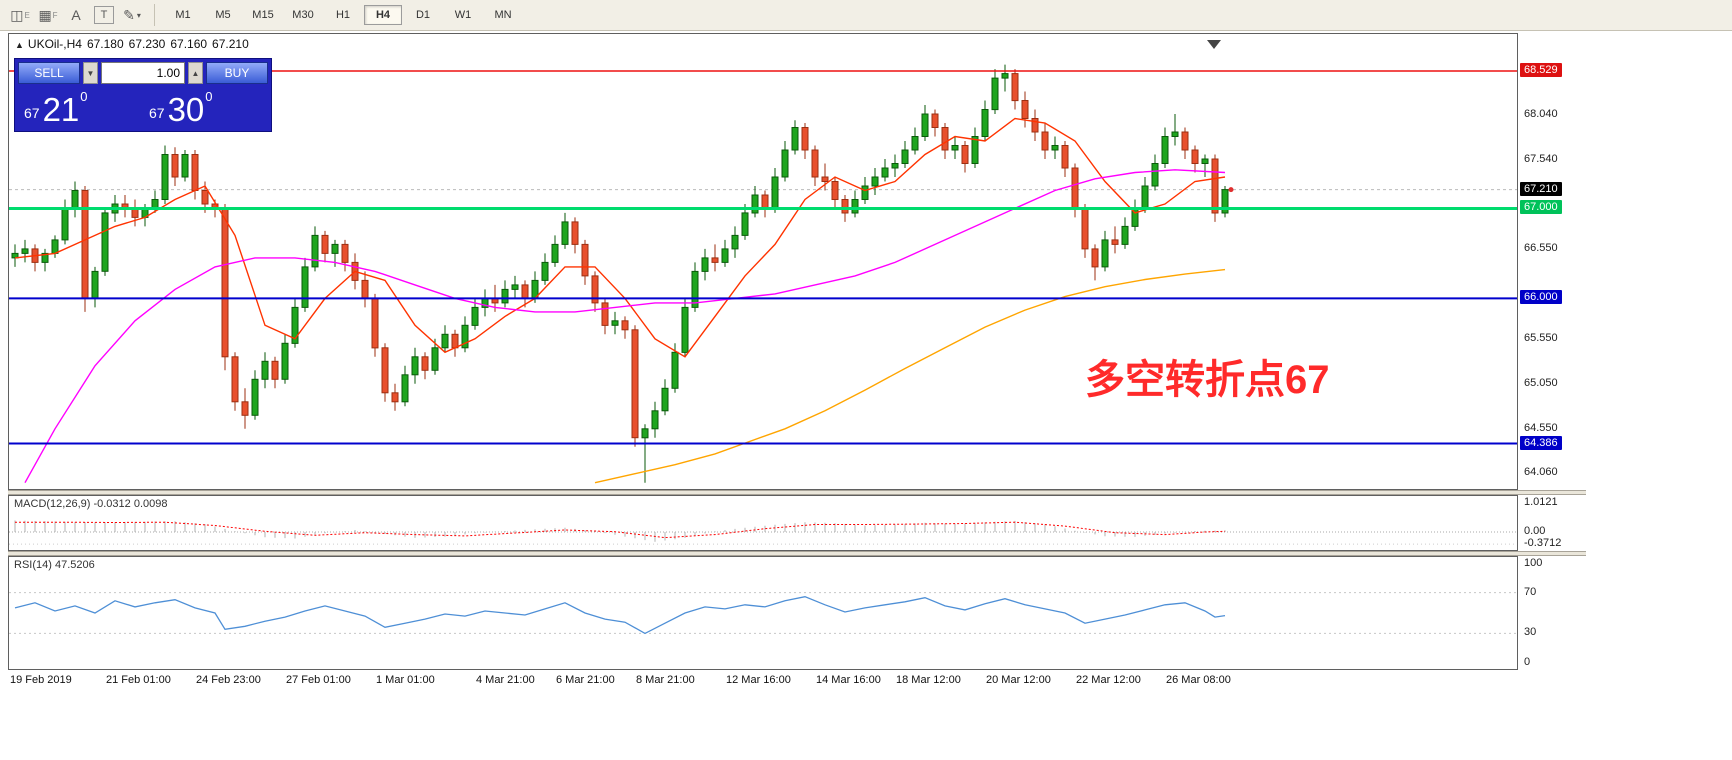  Describe the element at coordinates (405, 680) in the screenshot. I see `date-axis-label: 1 Mar 01:00` at that location.